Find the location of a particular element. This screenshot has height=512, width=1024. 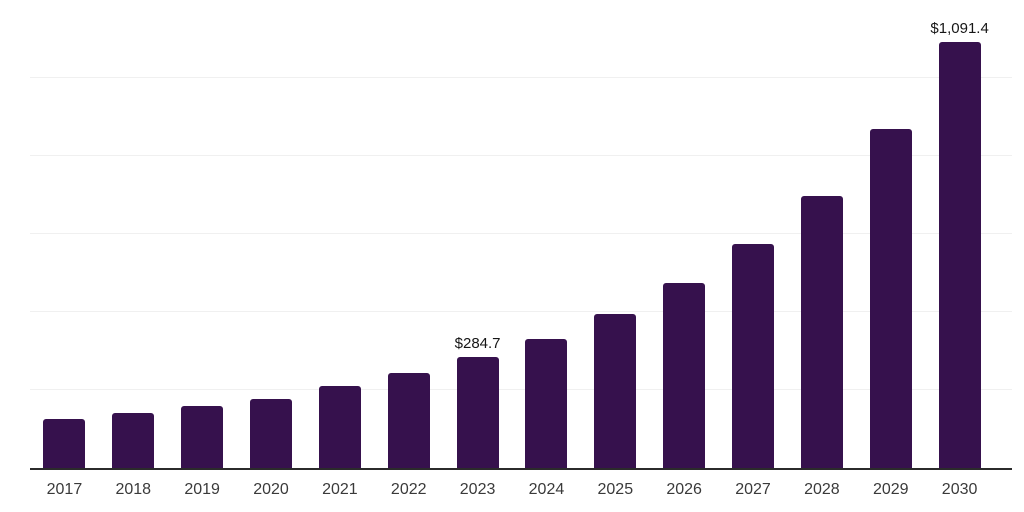

bar-group-2029 is located at coordinates (890, 298).